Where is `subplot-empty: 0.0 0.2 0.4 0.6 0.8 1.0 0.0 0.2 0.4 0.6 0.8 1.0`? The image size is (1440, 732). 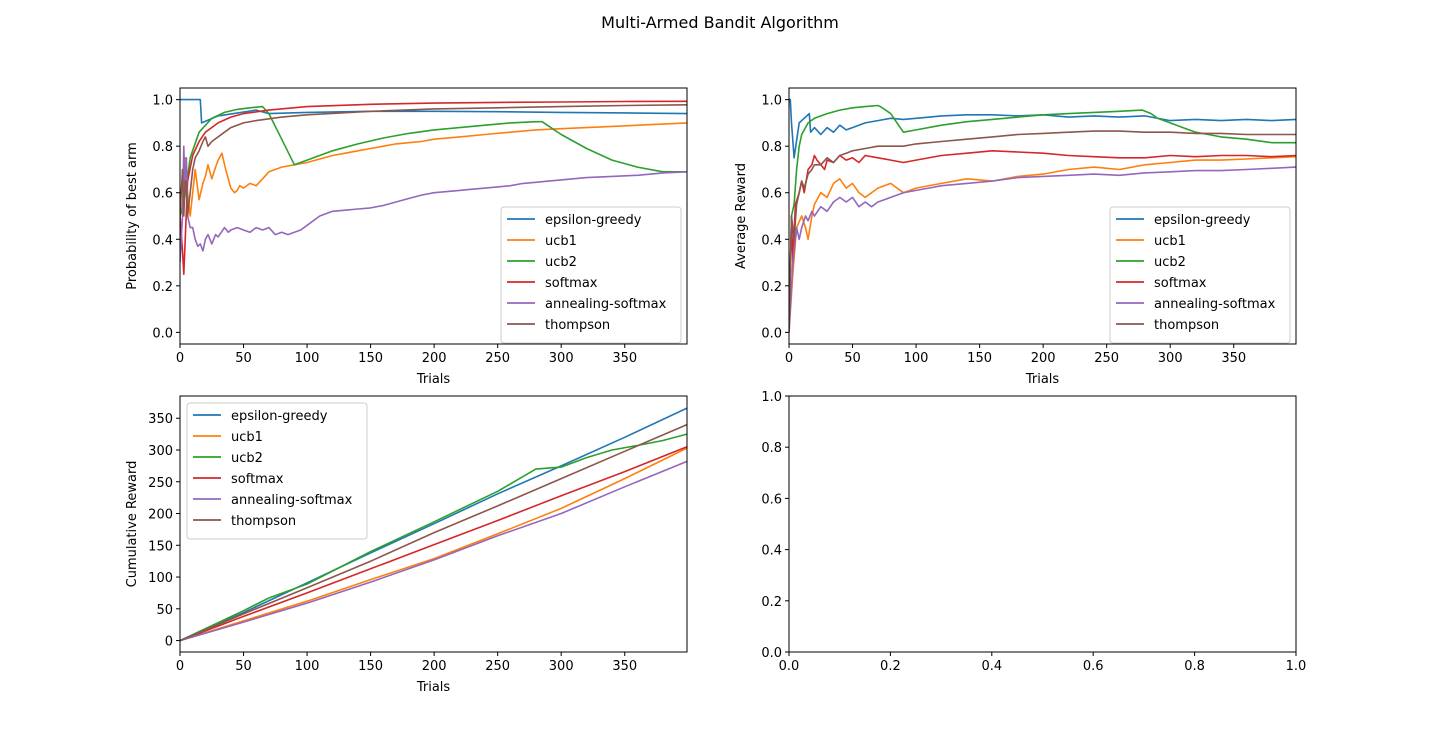 subplot-empty: 0.0 0.2 0.4 0.6 0.8 1.0 0.0 0.2 0.4 0.6 0.8 1.0 is located at coordinates (1033, 532).